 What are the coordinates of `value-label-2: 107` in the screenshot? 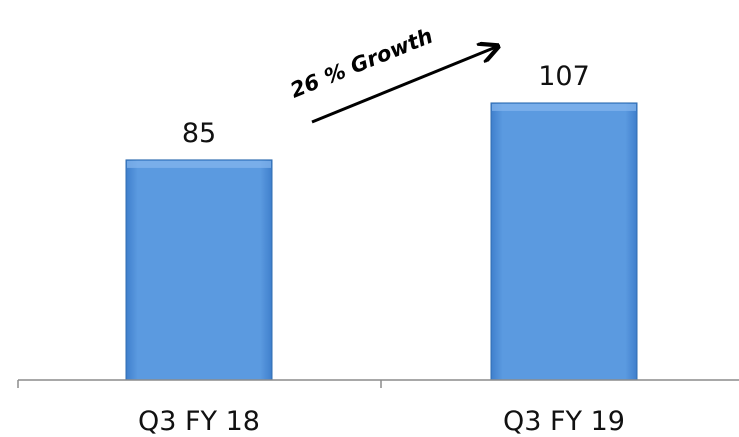 It's located at (564, 76).